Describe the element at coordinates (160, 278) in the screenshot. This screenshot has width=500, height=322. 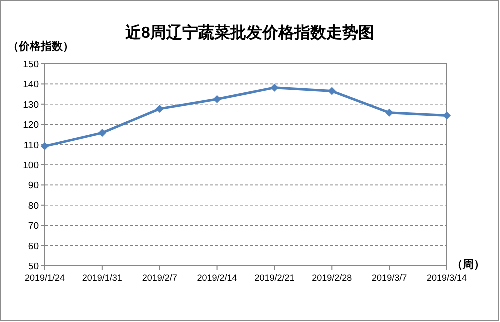
I see `x-tick-label: 2019/2/7` at that location.